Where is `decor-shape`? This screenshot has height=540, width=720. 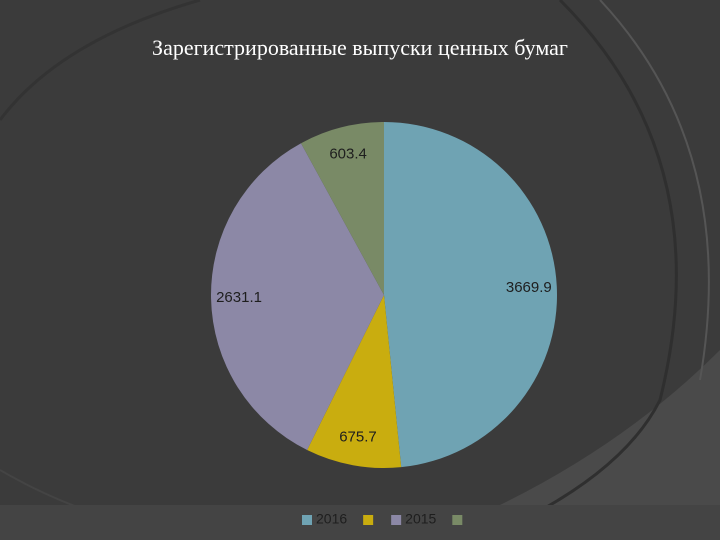 decor-shape is located at coordinates (570, 445).